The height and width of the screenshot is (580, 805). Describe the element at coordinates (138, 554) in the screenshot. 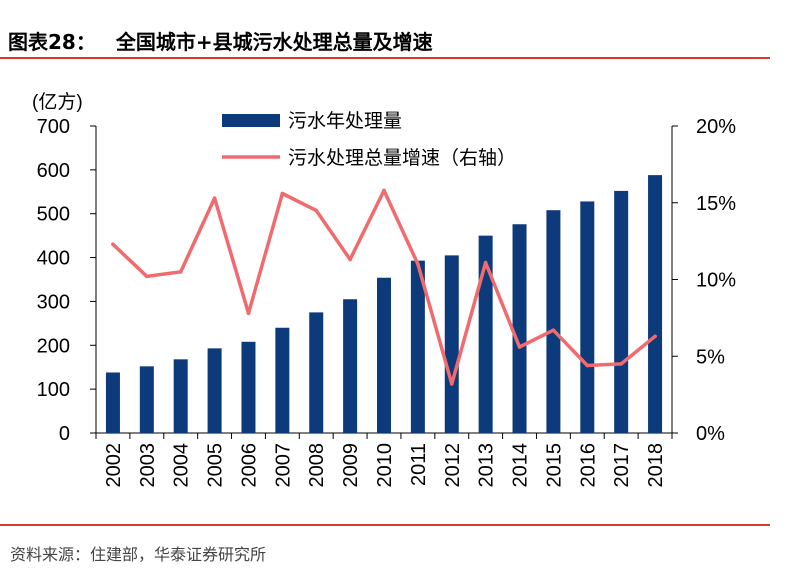

I see `source-note: 资料来源：住建部，华泰证券研究所` at that location.